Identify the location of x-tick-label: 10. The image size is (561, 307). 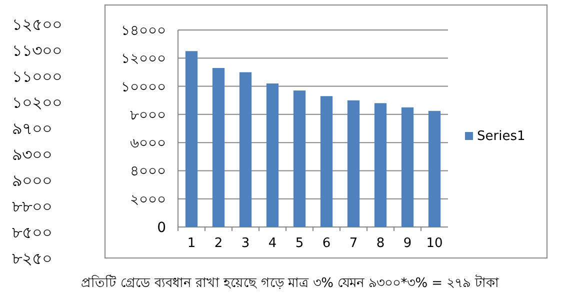
(434, 243).